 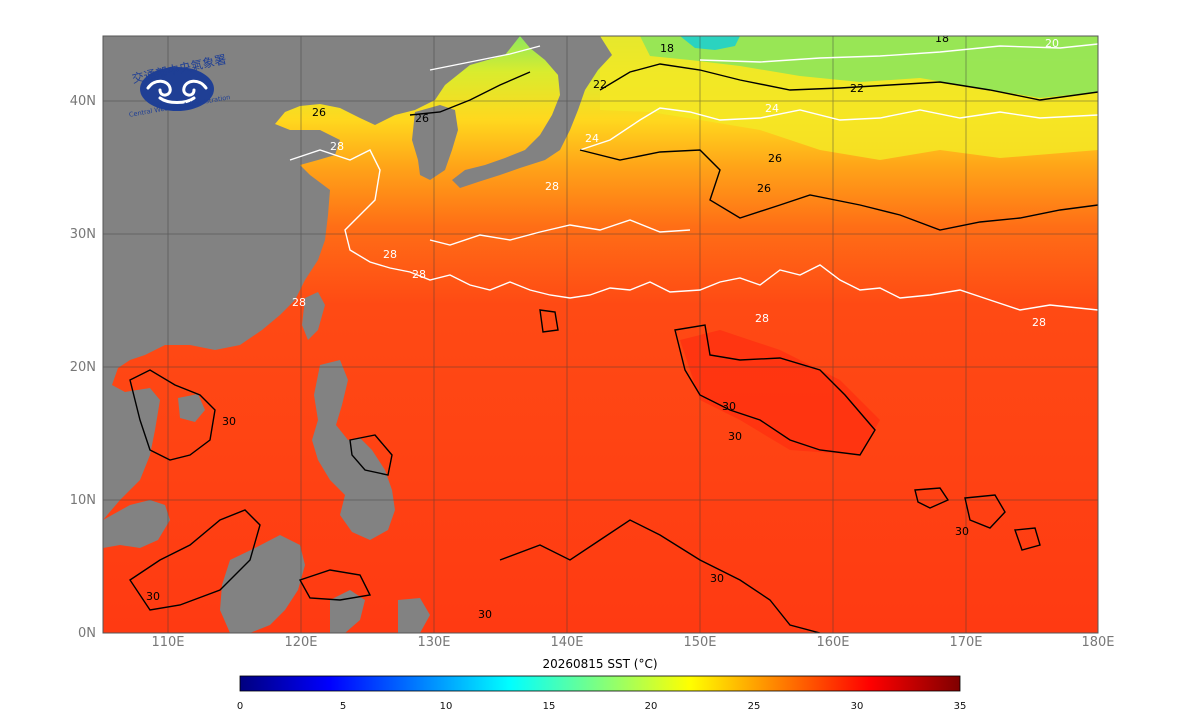 What do you see at coordinates (832, 642) in the screenshot?
I see `x-tick-label: 160E` at bounding box center [832, 642].